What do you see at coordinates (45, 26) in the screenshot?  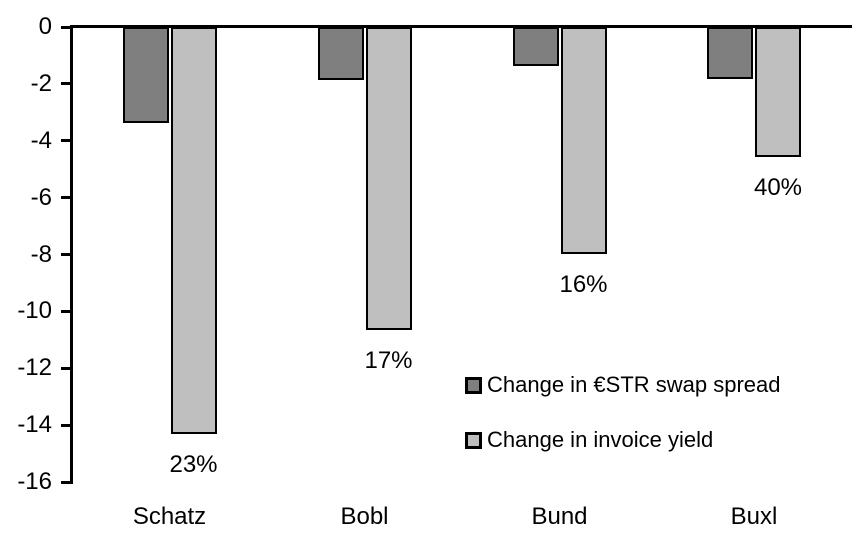 I see `y-axis-tick-label: 0` at bounding box center [45, 26].